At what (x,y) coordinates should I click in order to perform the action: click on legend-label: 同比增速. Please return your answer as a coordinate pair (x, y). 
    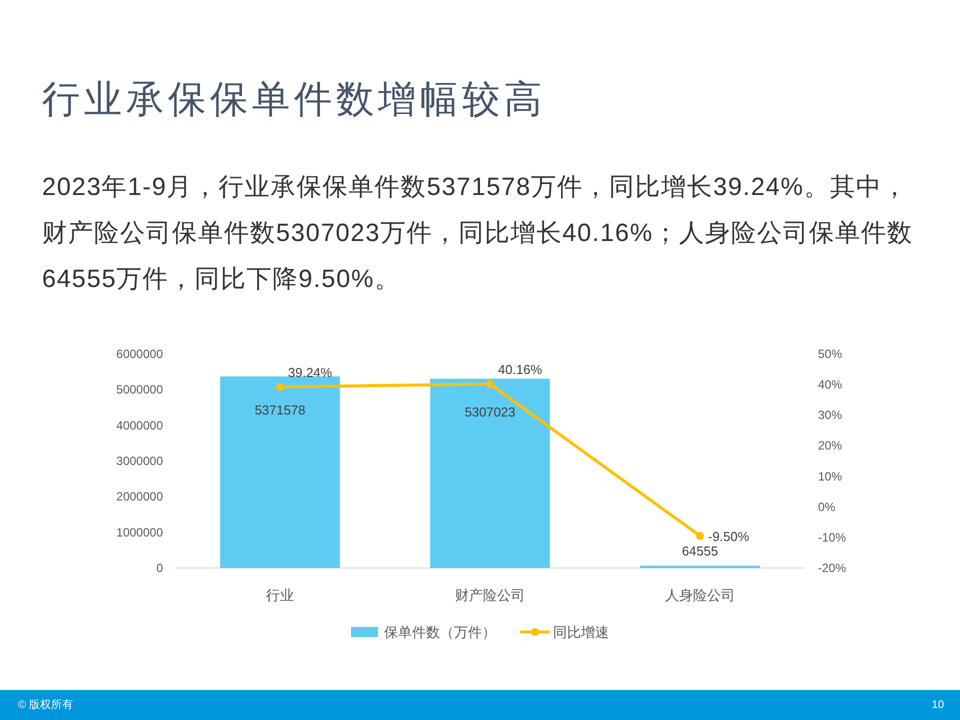
    Looking at the image, I should click on (581, 632).